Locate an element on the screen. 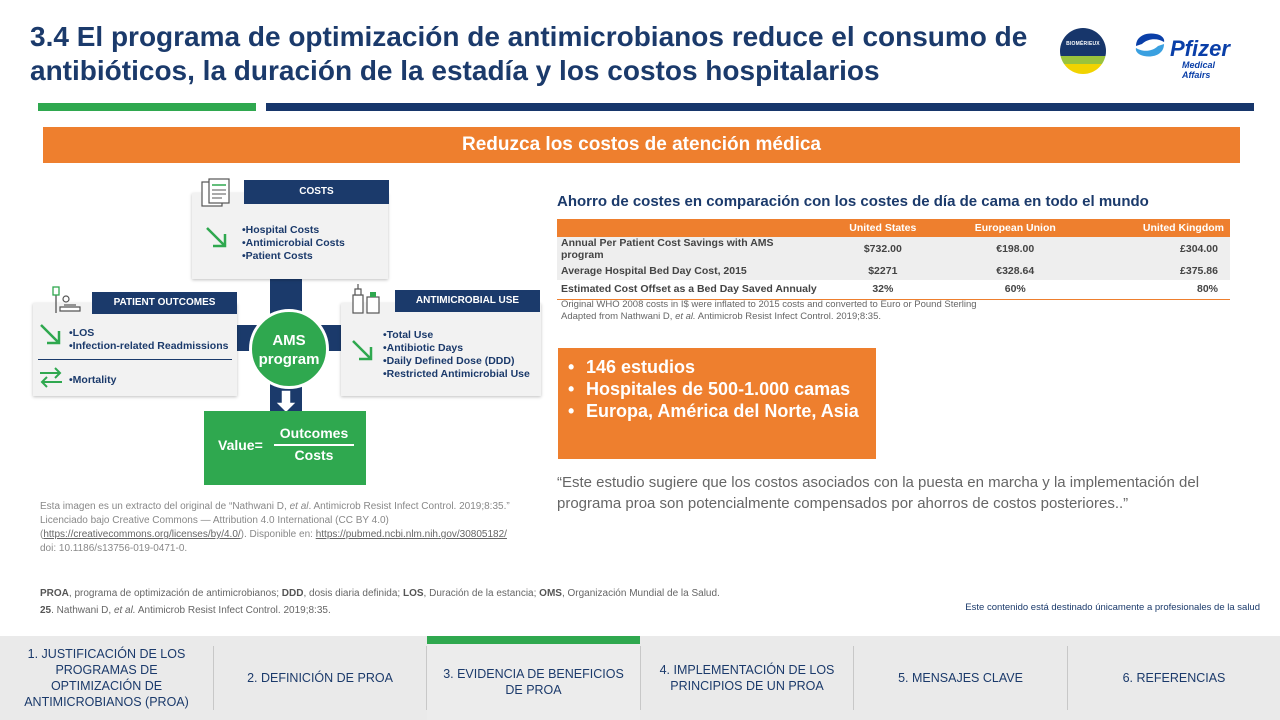  documents-icon is located at coordinates (215, 192).